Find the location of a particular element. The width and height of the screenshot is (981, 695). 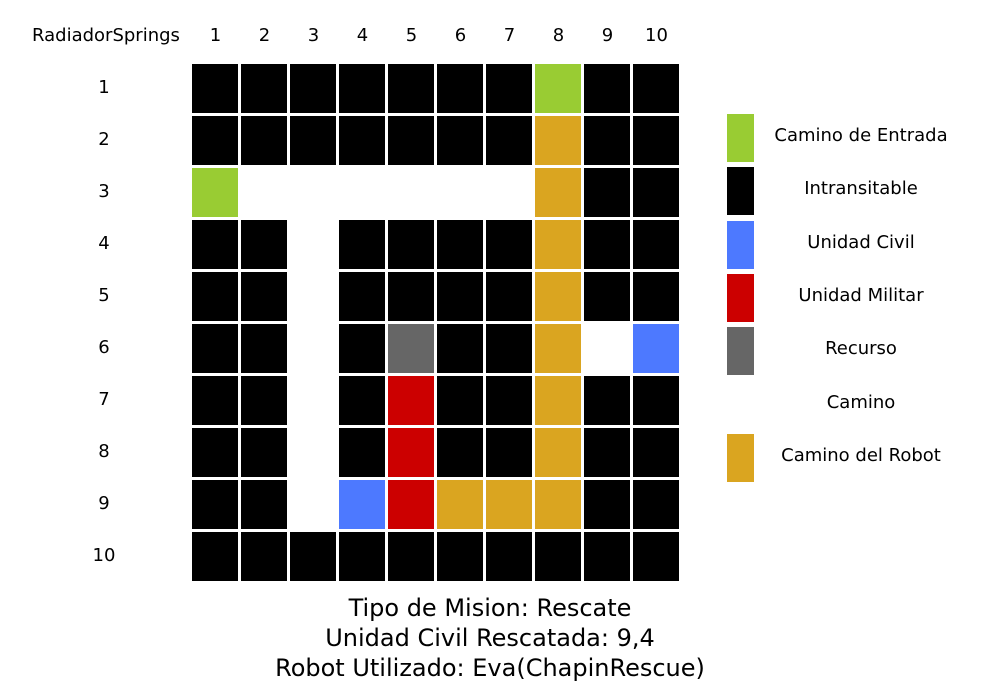

column-label: 10 is located at coordinates (656, 35).